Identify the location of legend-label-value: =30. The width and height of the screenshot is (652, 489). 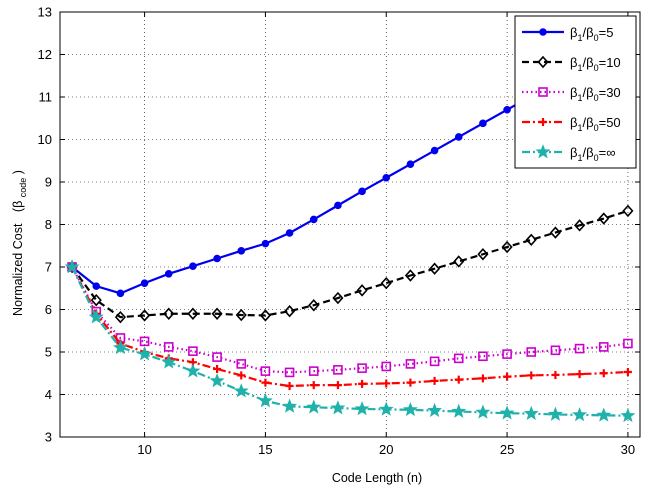
(610, 92).